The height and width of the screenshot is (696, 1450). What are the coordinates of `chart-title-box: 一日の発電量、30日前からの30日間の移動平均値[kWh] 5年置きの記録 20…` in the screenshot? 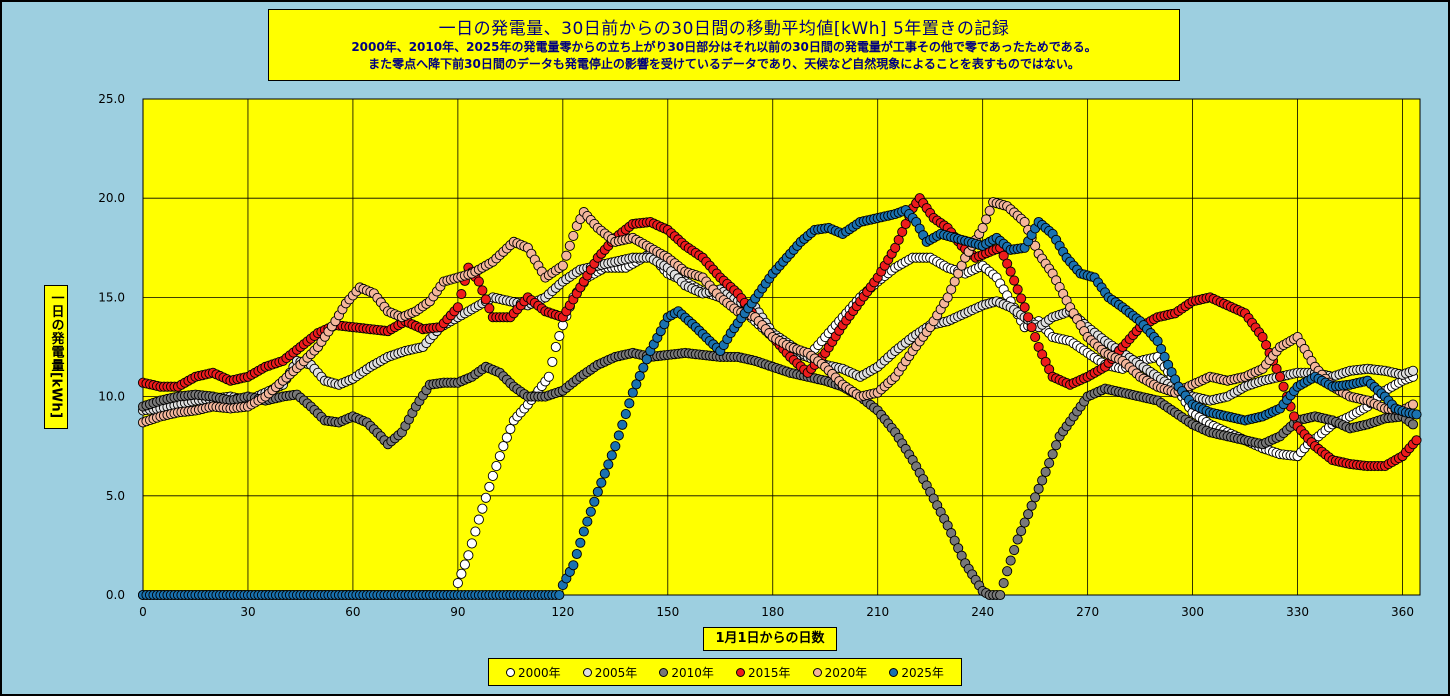 It's located at (724, 45).